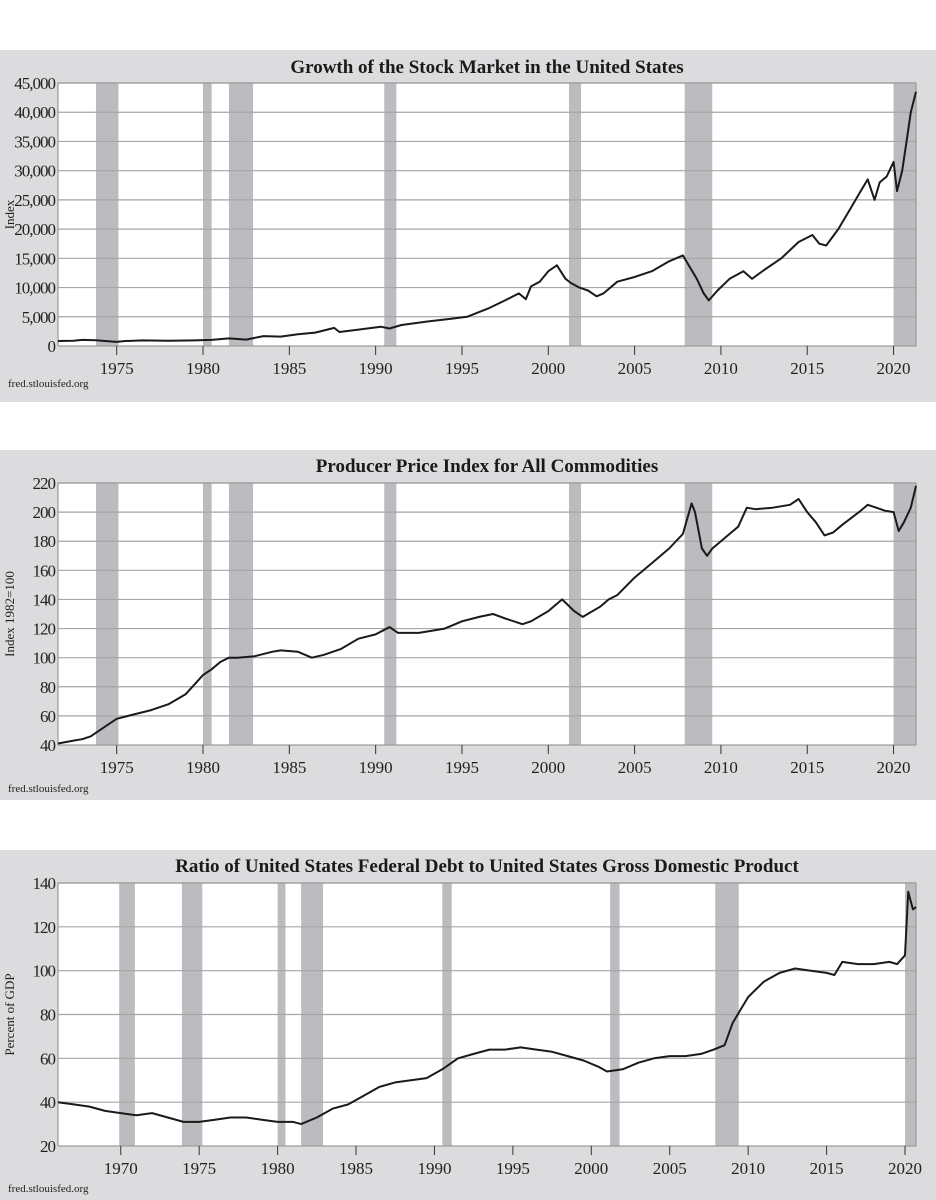 This screenshot has height=1200, width=936. What do you see at coordinates (44, 483) in the screenshot?
I see `y-tick-label: 220` at bounding box center [44, 483].